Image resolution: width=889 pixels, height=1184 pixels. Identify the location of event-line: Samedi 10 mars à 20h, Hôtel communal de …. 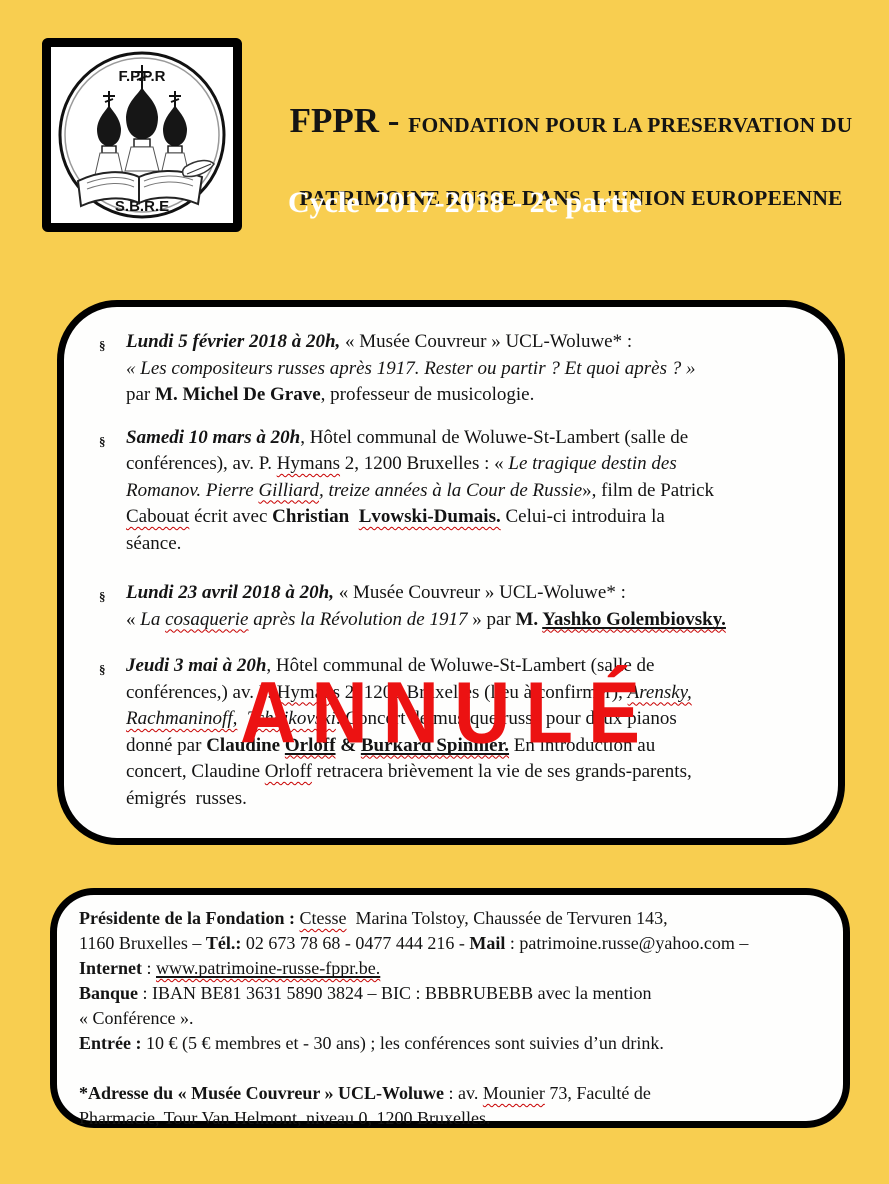
(407, 437).